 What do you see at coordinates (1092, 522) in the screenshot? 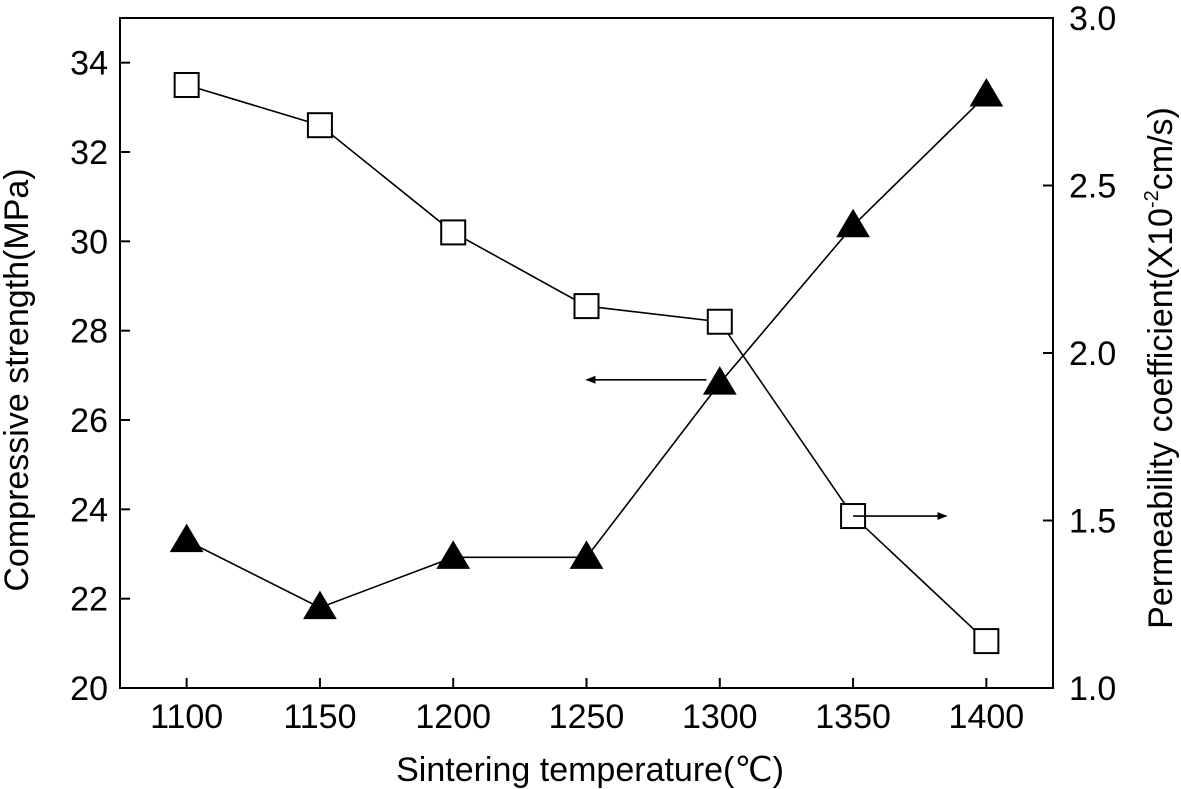
I see `y2-tick-label: 1.5` at bounding box center [1092, 522].